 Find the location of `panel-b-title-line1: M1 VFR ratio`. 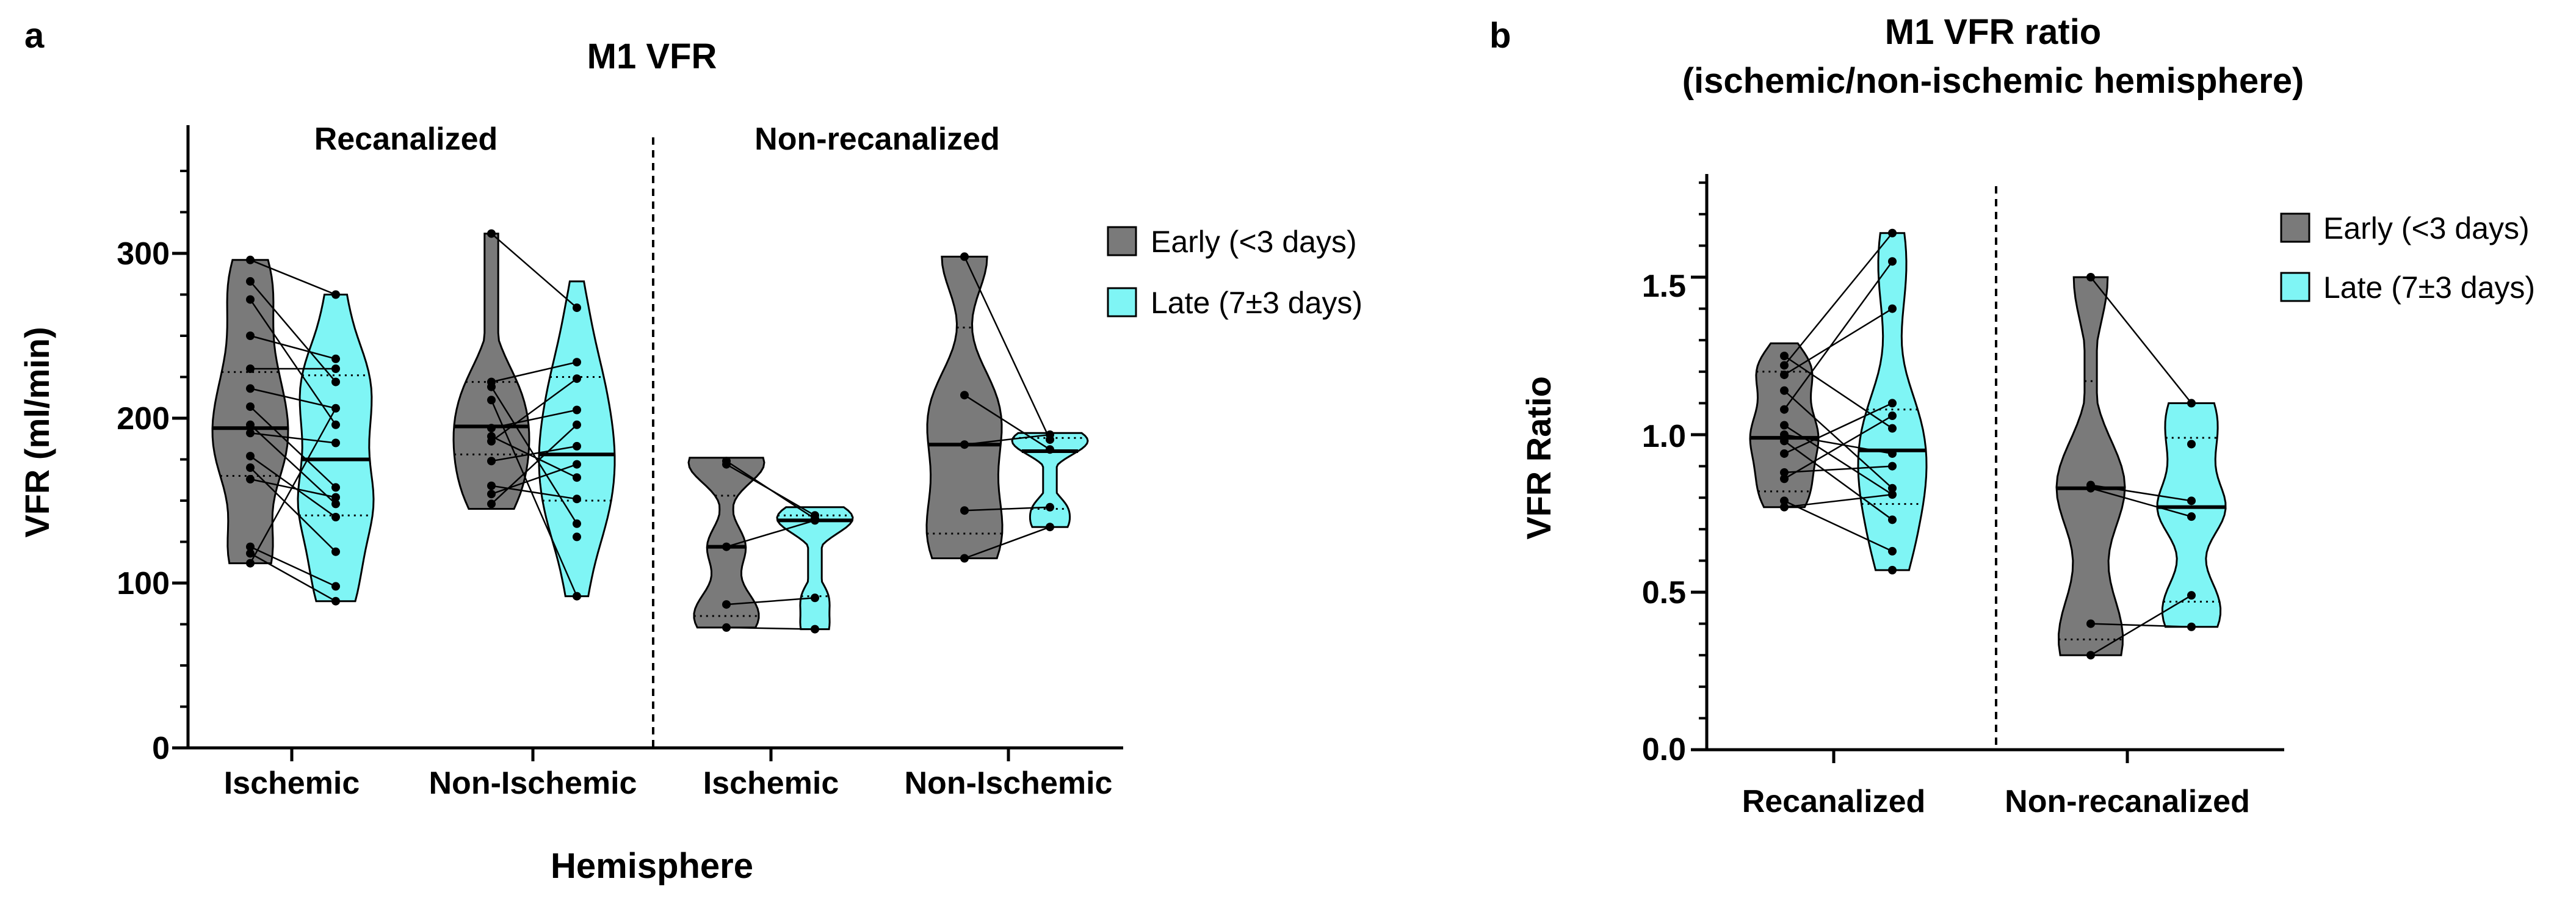

panel-b-title-line1: M1 VFR ratio is located at coordinates (1993, 32).